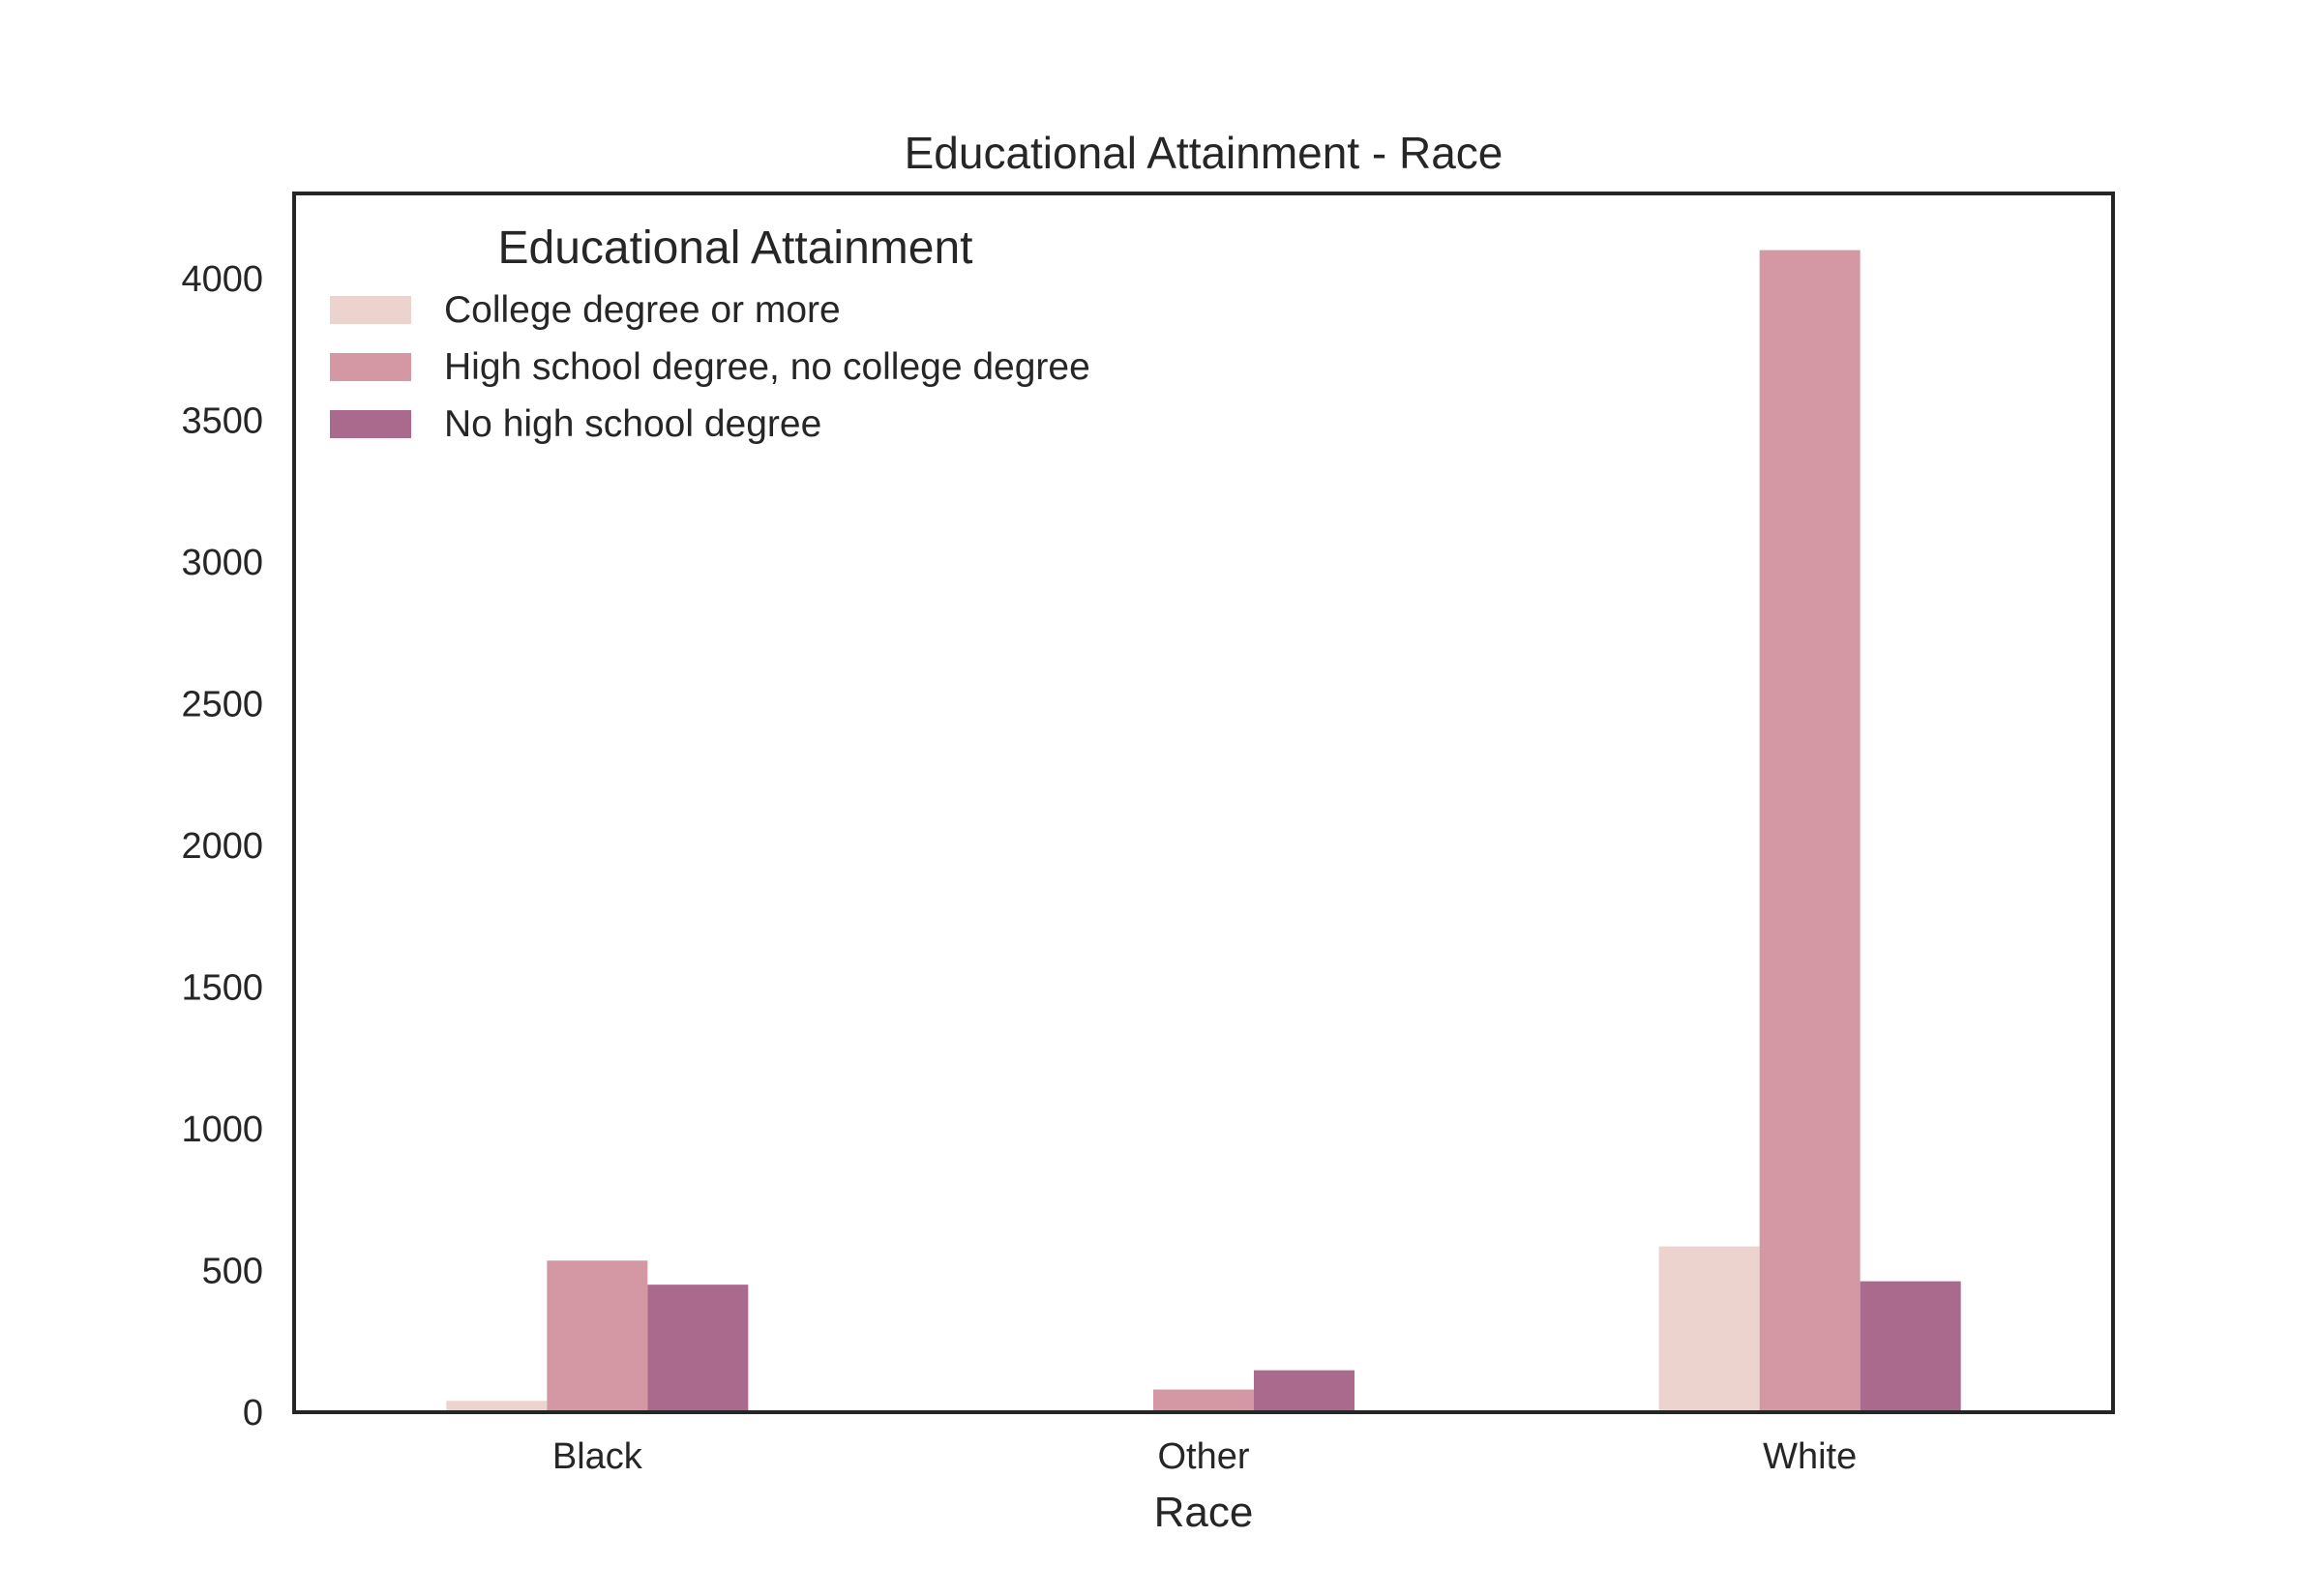 This screenshot has width=2322, height=1596. I want to click on x-axis: Black Other White, so click(1204, 1456).